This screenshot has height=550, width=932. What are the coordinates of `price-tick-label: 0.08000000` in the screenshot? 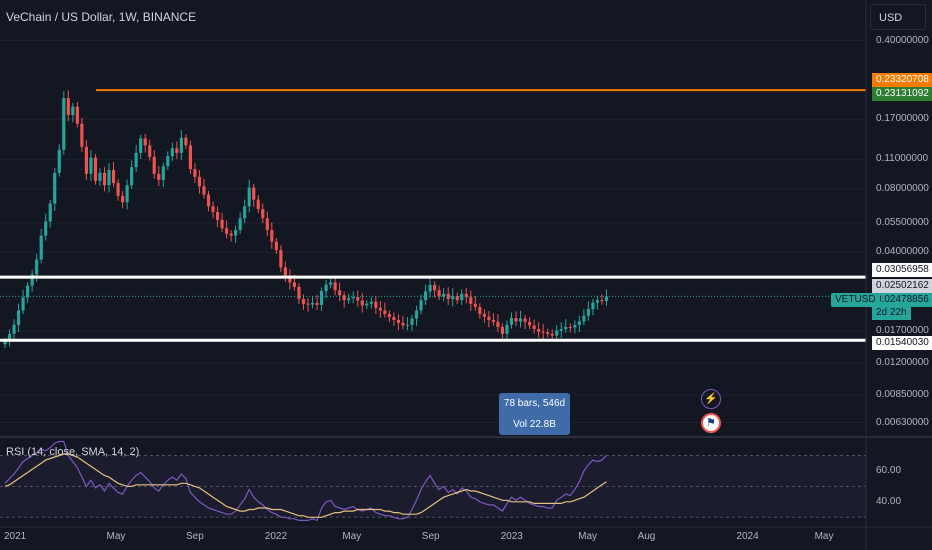 It's located at (902, 188).